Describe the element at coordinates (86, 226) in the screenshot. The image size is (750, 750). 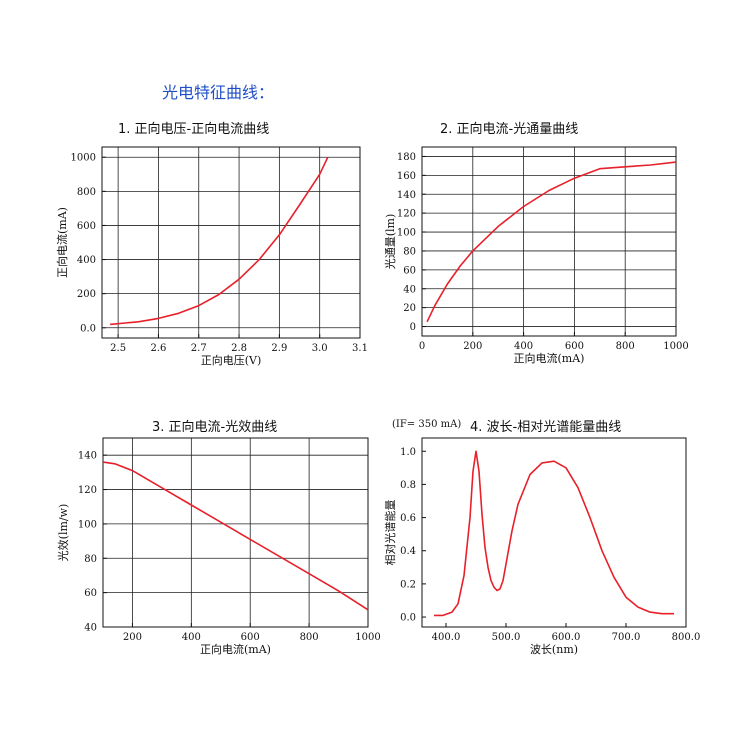
I see `chart1-y-tick-label: 600` at that location.